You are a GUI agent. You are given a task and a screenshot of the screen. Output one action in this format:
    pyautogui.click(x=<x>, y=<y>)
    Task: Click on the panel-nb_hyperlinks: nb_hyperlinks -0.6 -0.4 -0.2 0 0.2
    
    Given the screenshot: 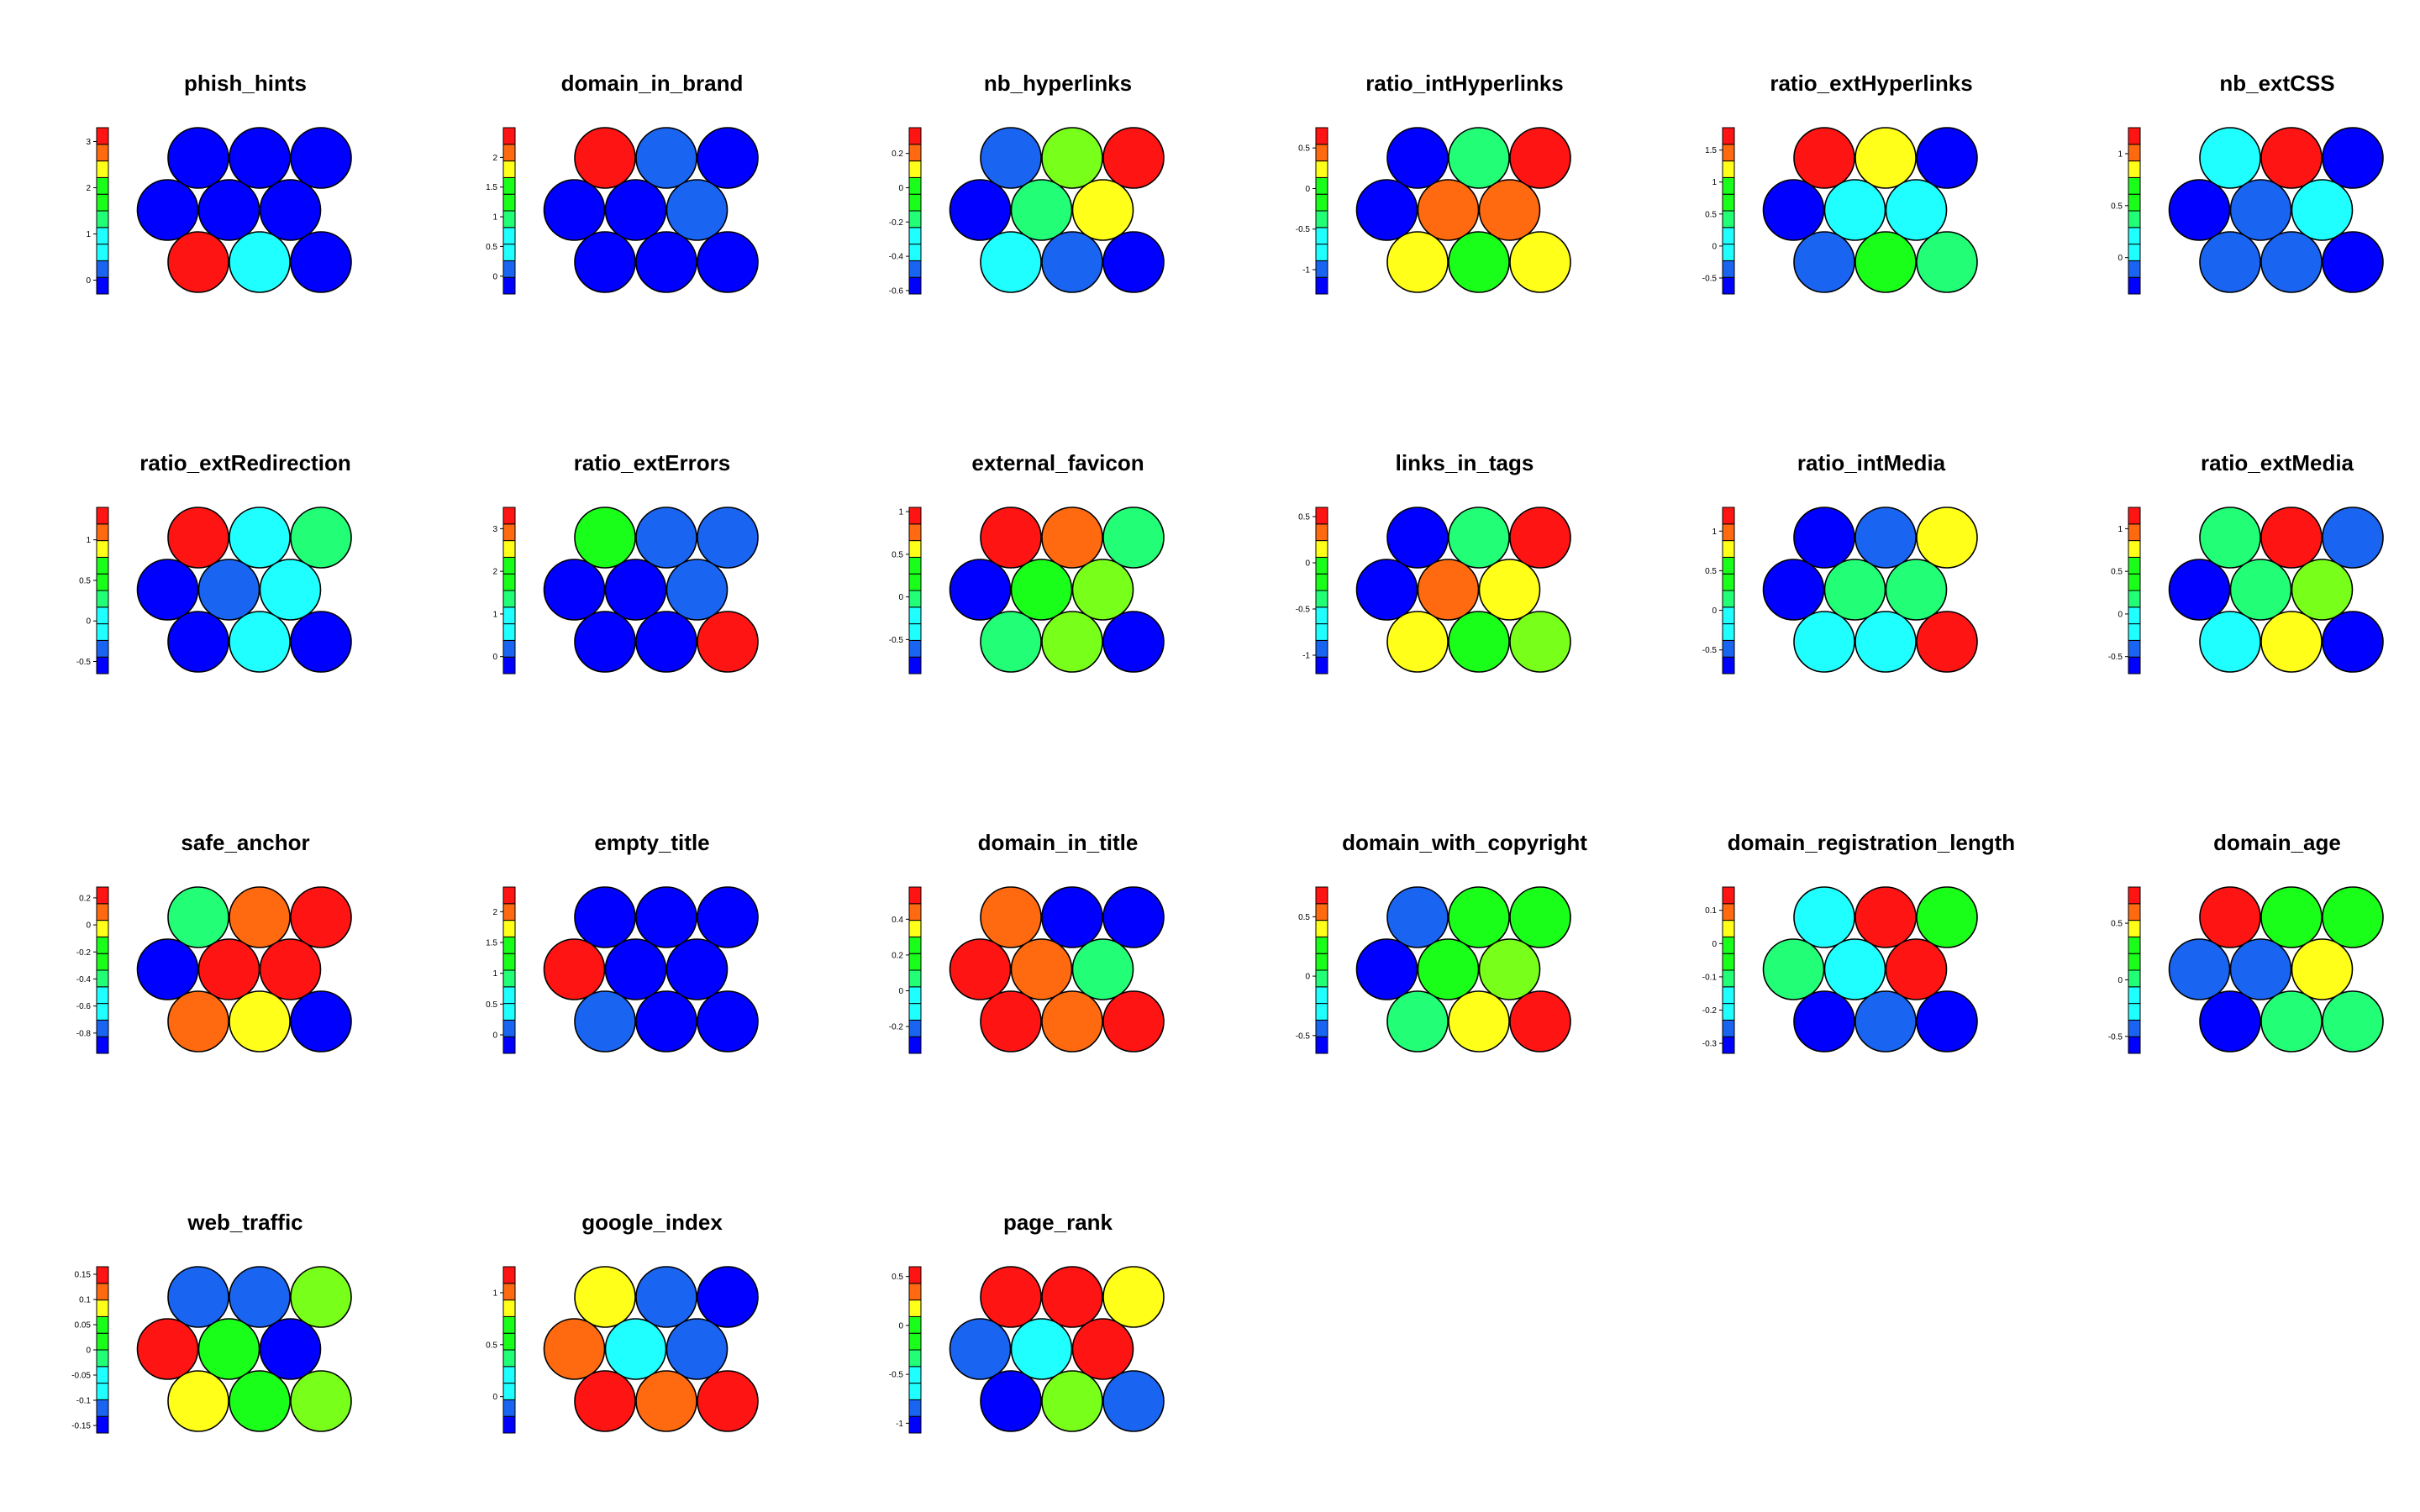 What is the action you would take?
    pyautogui.click(x=1027, y=183)
    